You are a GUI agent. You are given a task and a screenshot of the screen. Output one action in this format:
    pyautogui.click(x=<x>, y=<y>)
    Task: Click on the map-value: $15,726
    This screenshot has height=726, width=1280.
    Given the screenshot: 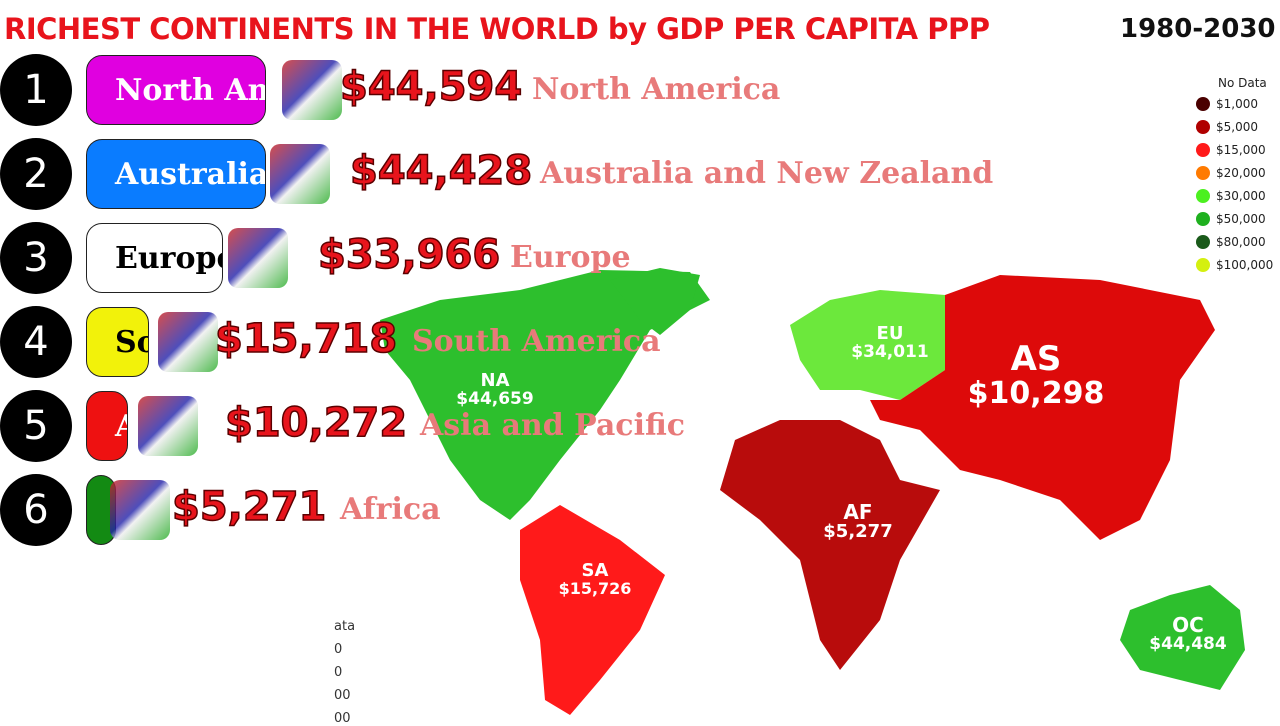 What is the action you would take?
    pyautogui.click(x=595, y=588)
    